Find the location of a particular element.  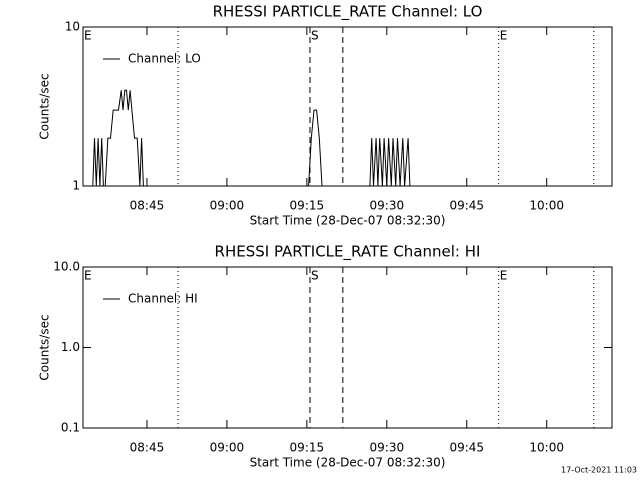

y-tick-label: 10.0 is located at coordinates (66, 267).